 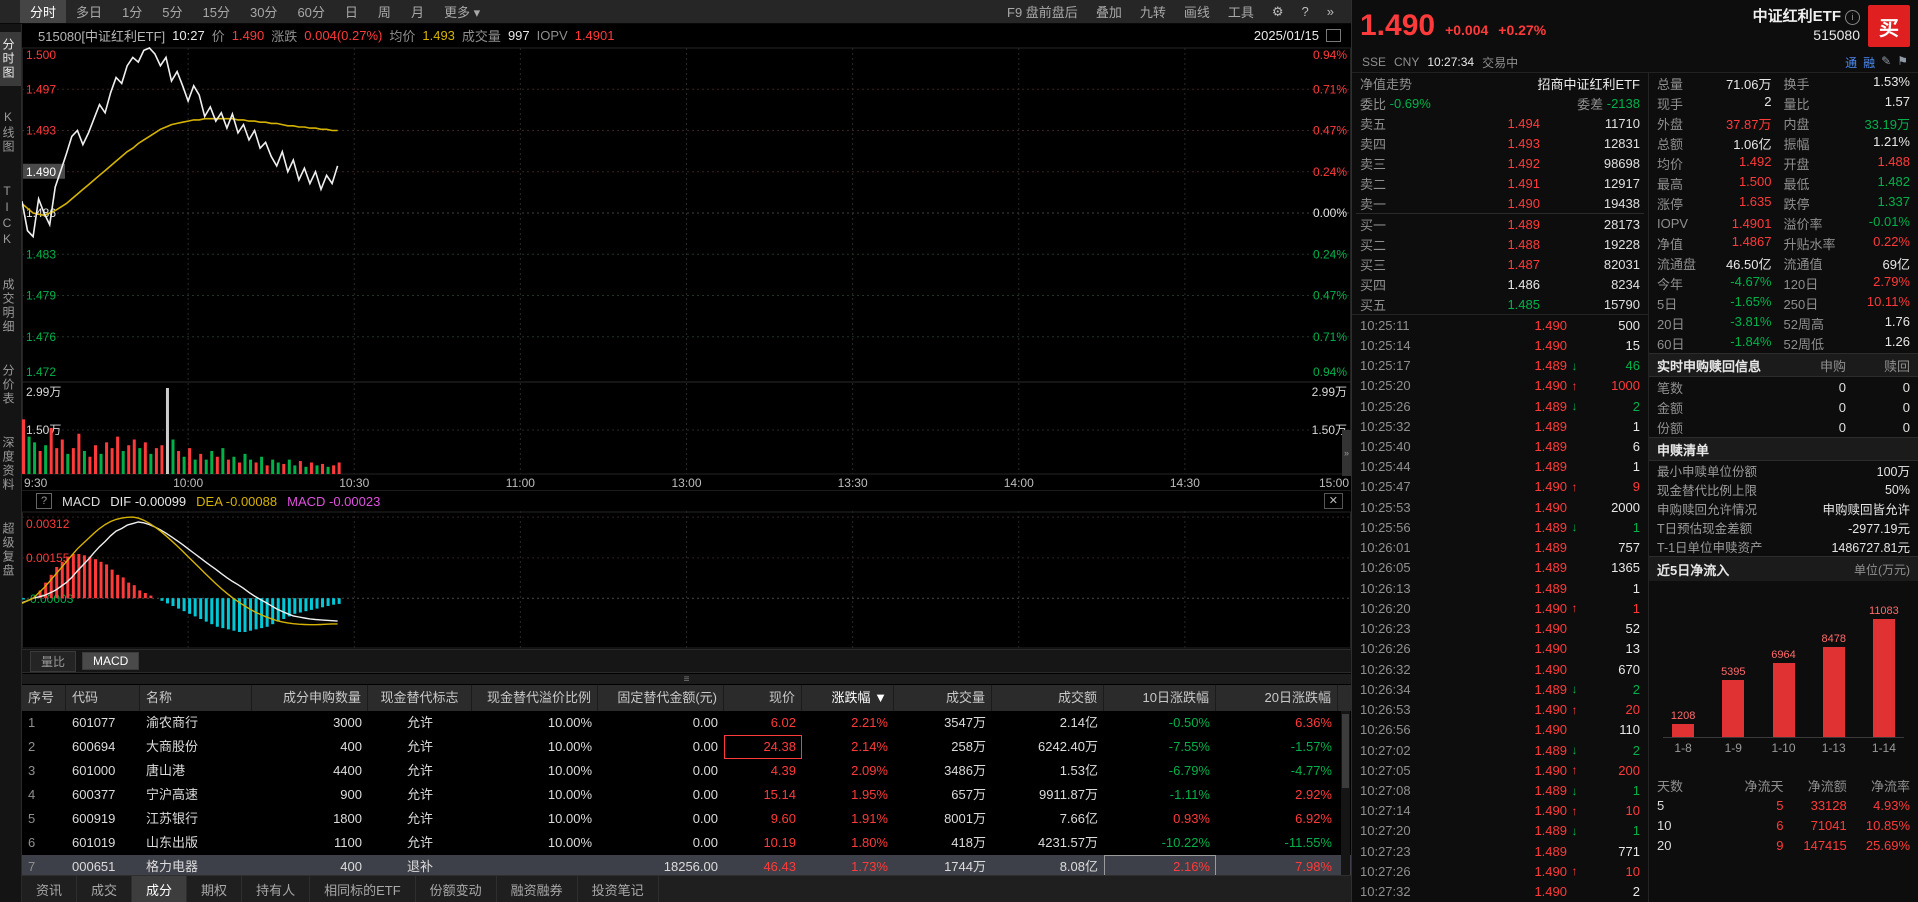 What do you see at coordinates (1305, 11) in the screenshot?
I see `help-icon: ?` at bounding box center [1305, 11].